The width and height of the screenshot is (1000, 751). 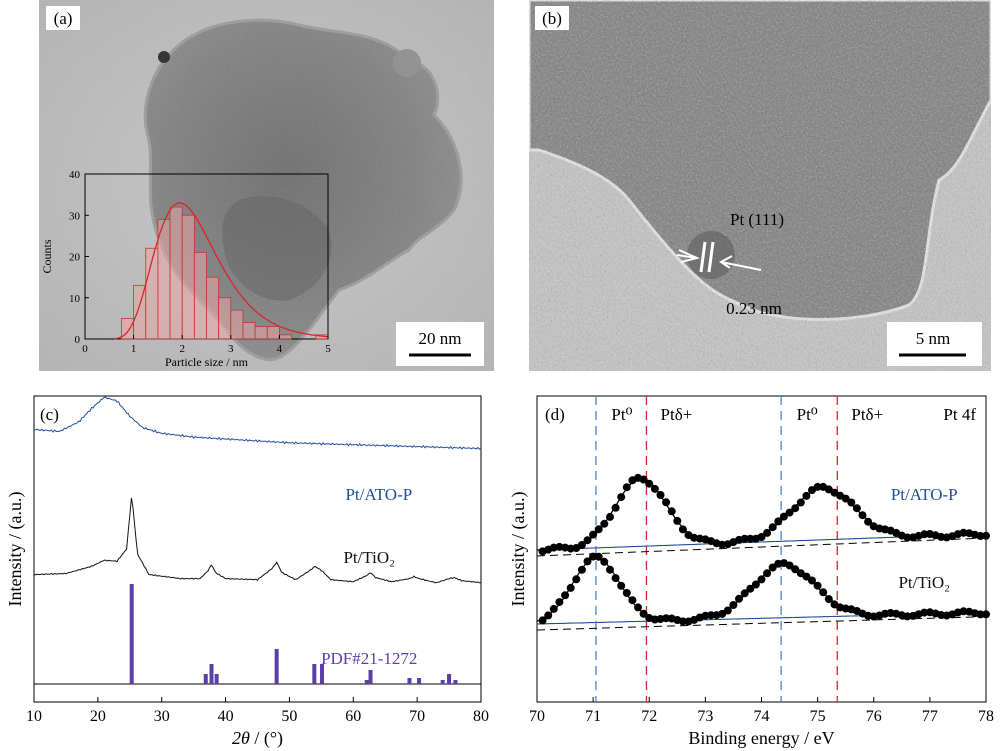 I want to click on scale-bar-text-a: 20 nm, so click(x=440, y=338).